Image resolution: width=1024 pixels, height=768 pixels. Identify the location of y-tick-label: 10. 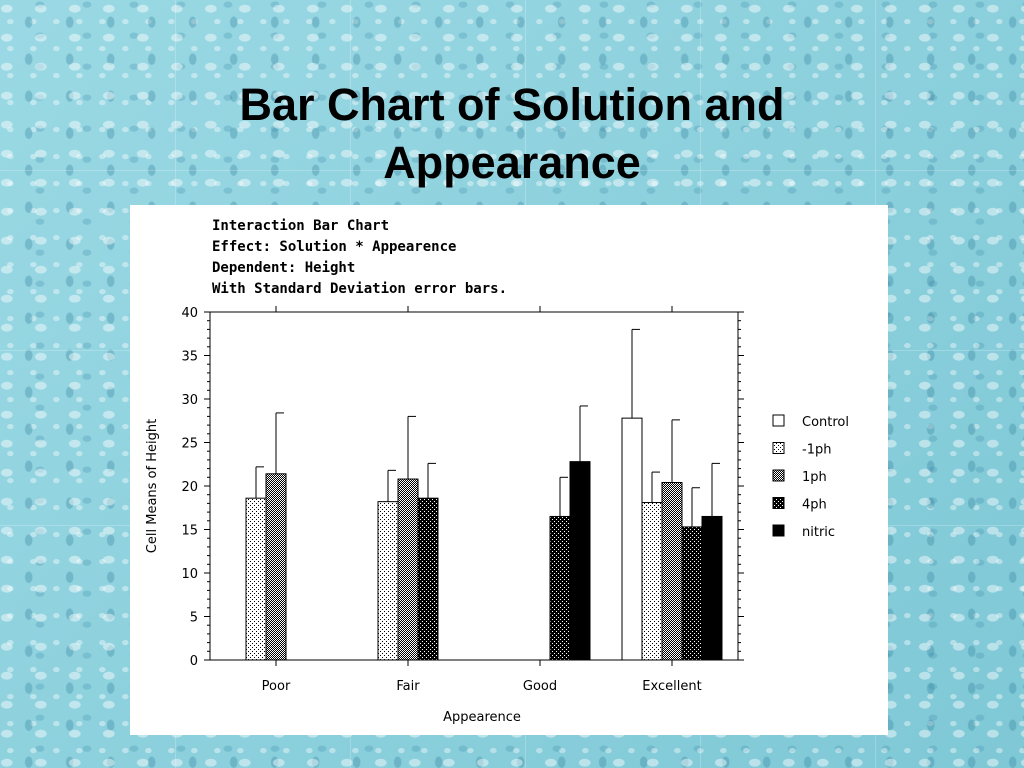
(189, 574).